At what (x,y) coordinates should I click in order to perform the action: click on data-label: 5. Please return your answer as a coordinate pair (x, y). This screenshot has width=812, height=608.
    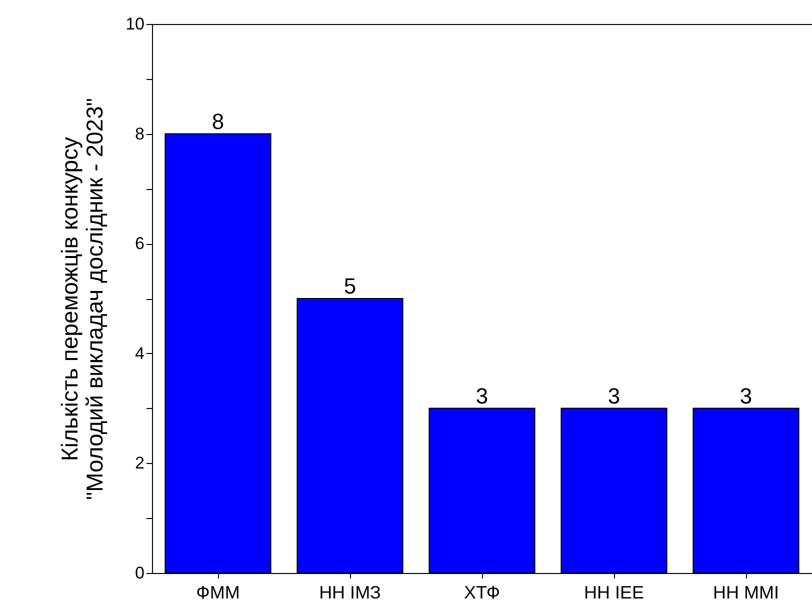
    Looking at the image, I should click on (350, 286).